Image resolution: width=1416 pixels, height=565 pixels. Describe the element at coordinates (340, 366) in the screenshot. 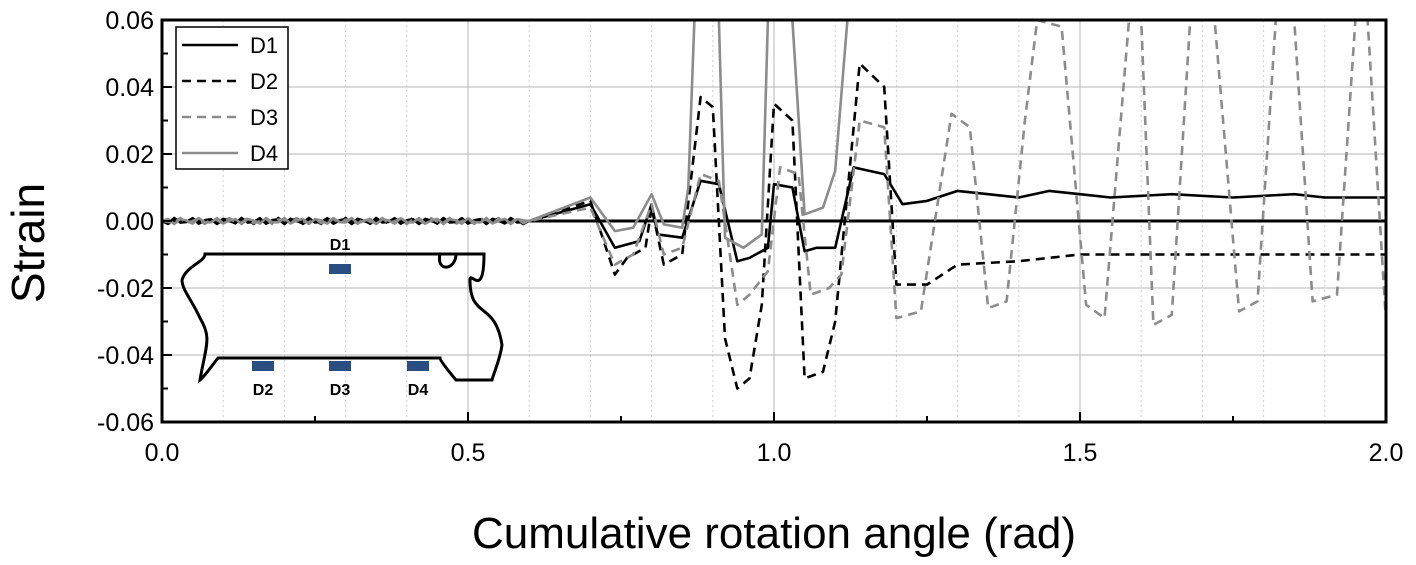

I see `sensor-d3` at that location.